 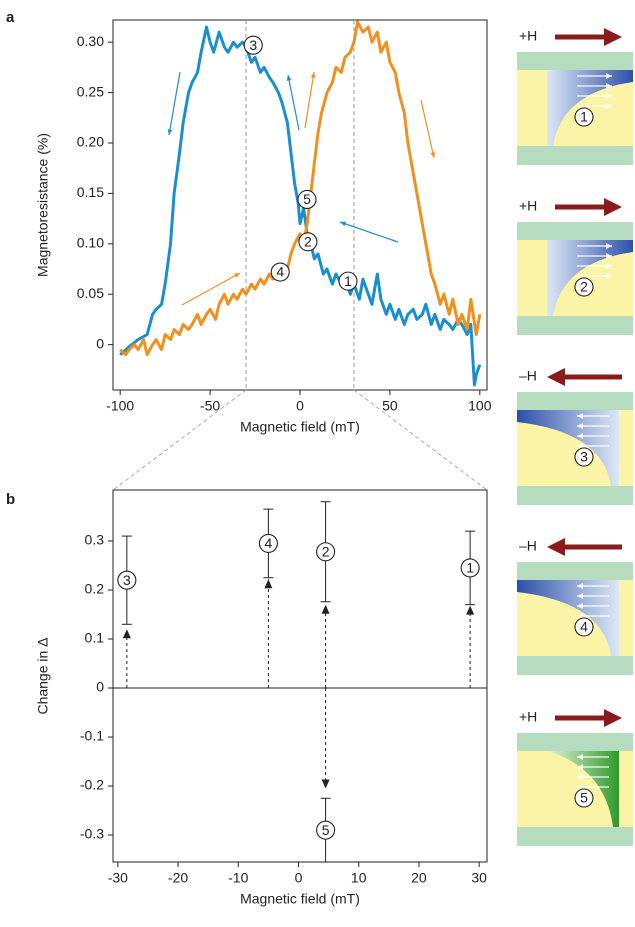 What do you see at coordinates (90, 41) in the screenshot?
I see `y-tick-label: 0.30` at bounding box center [90, 41].